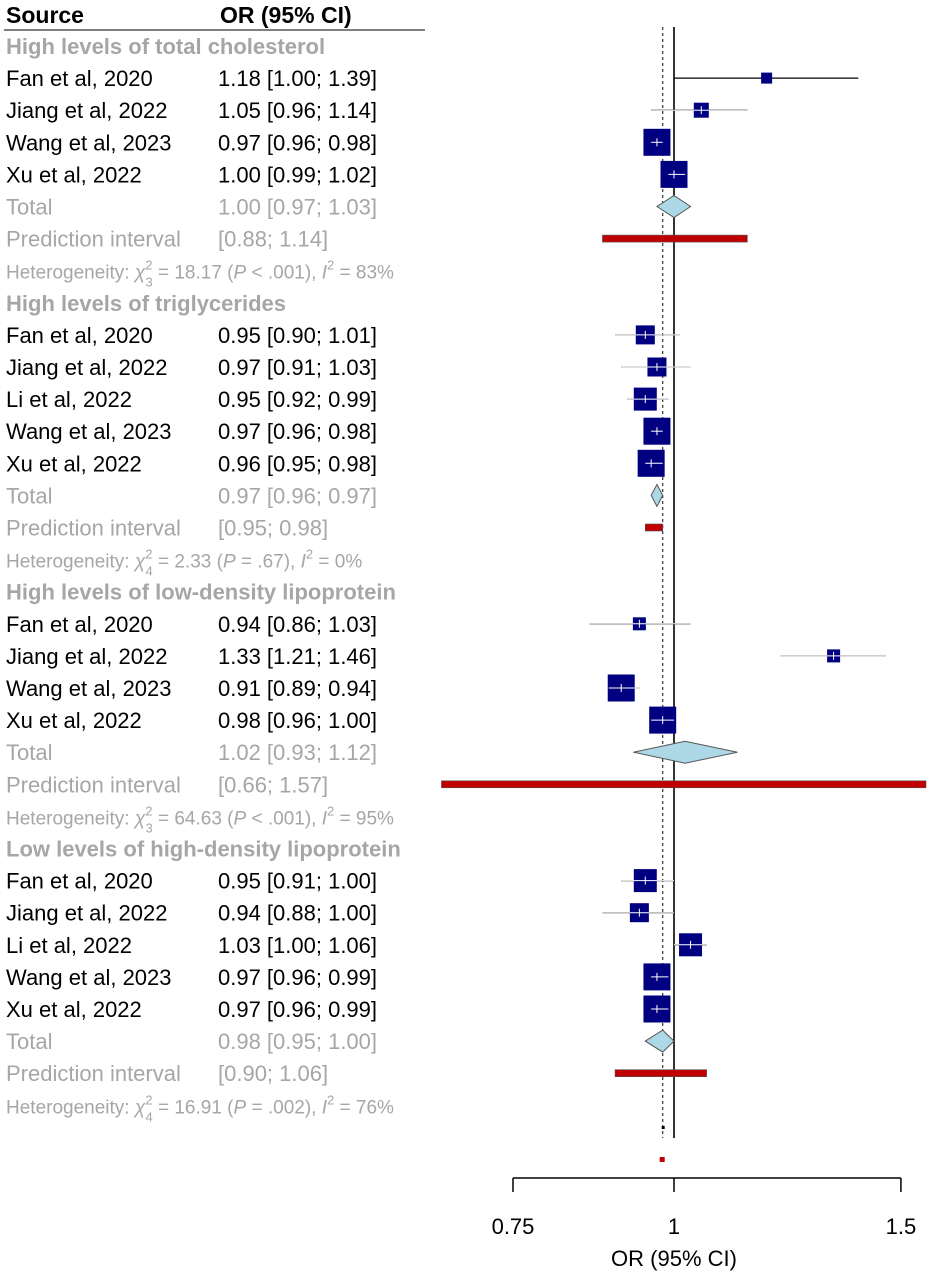 This screenshot has width=931, height=1277. What do you see at coordinates (193, 1107) in the screenshot?
I see `het-chi-value: = 16.91 (` at bounding box center [193, 1107].